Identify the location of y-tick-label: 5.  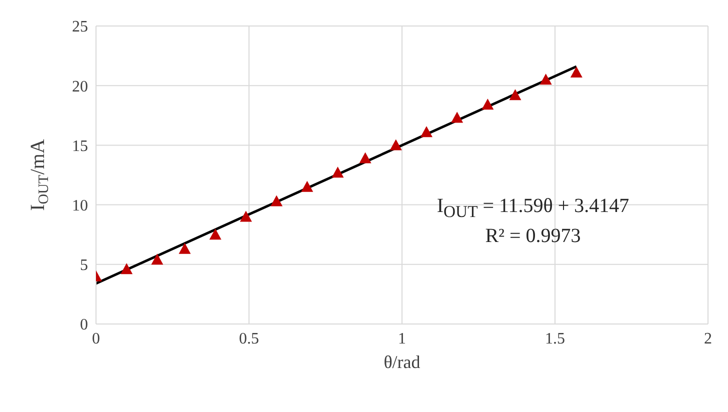
(84, 265).